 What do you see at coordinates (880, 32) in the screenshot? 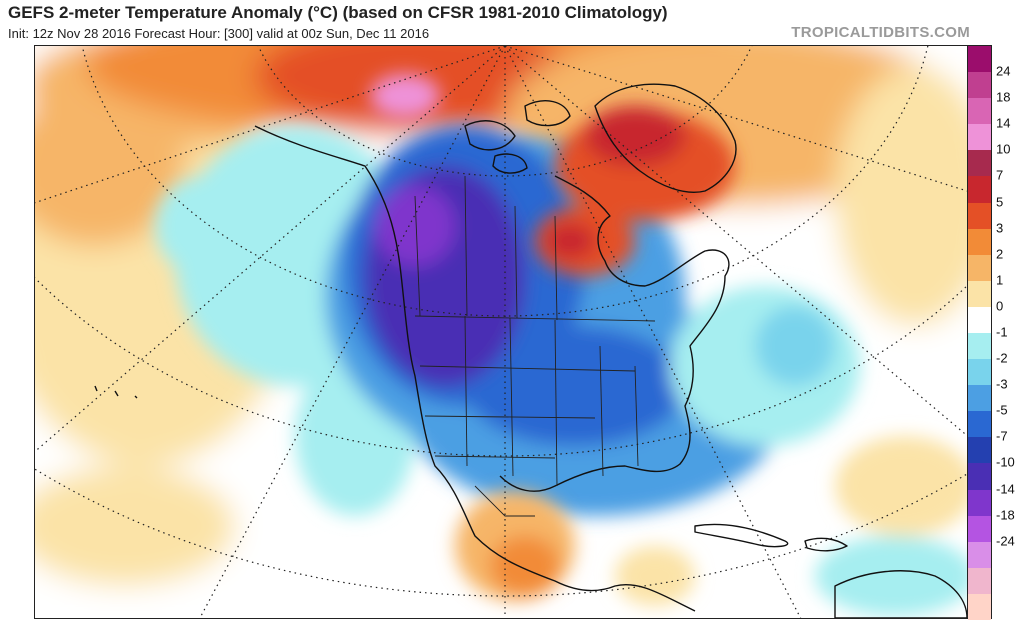
I see `site-watermark: TROPICALTIDBITS.COM` at bounding box center [880, 32].